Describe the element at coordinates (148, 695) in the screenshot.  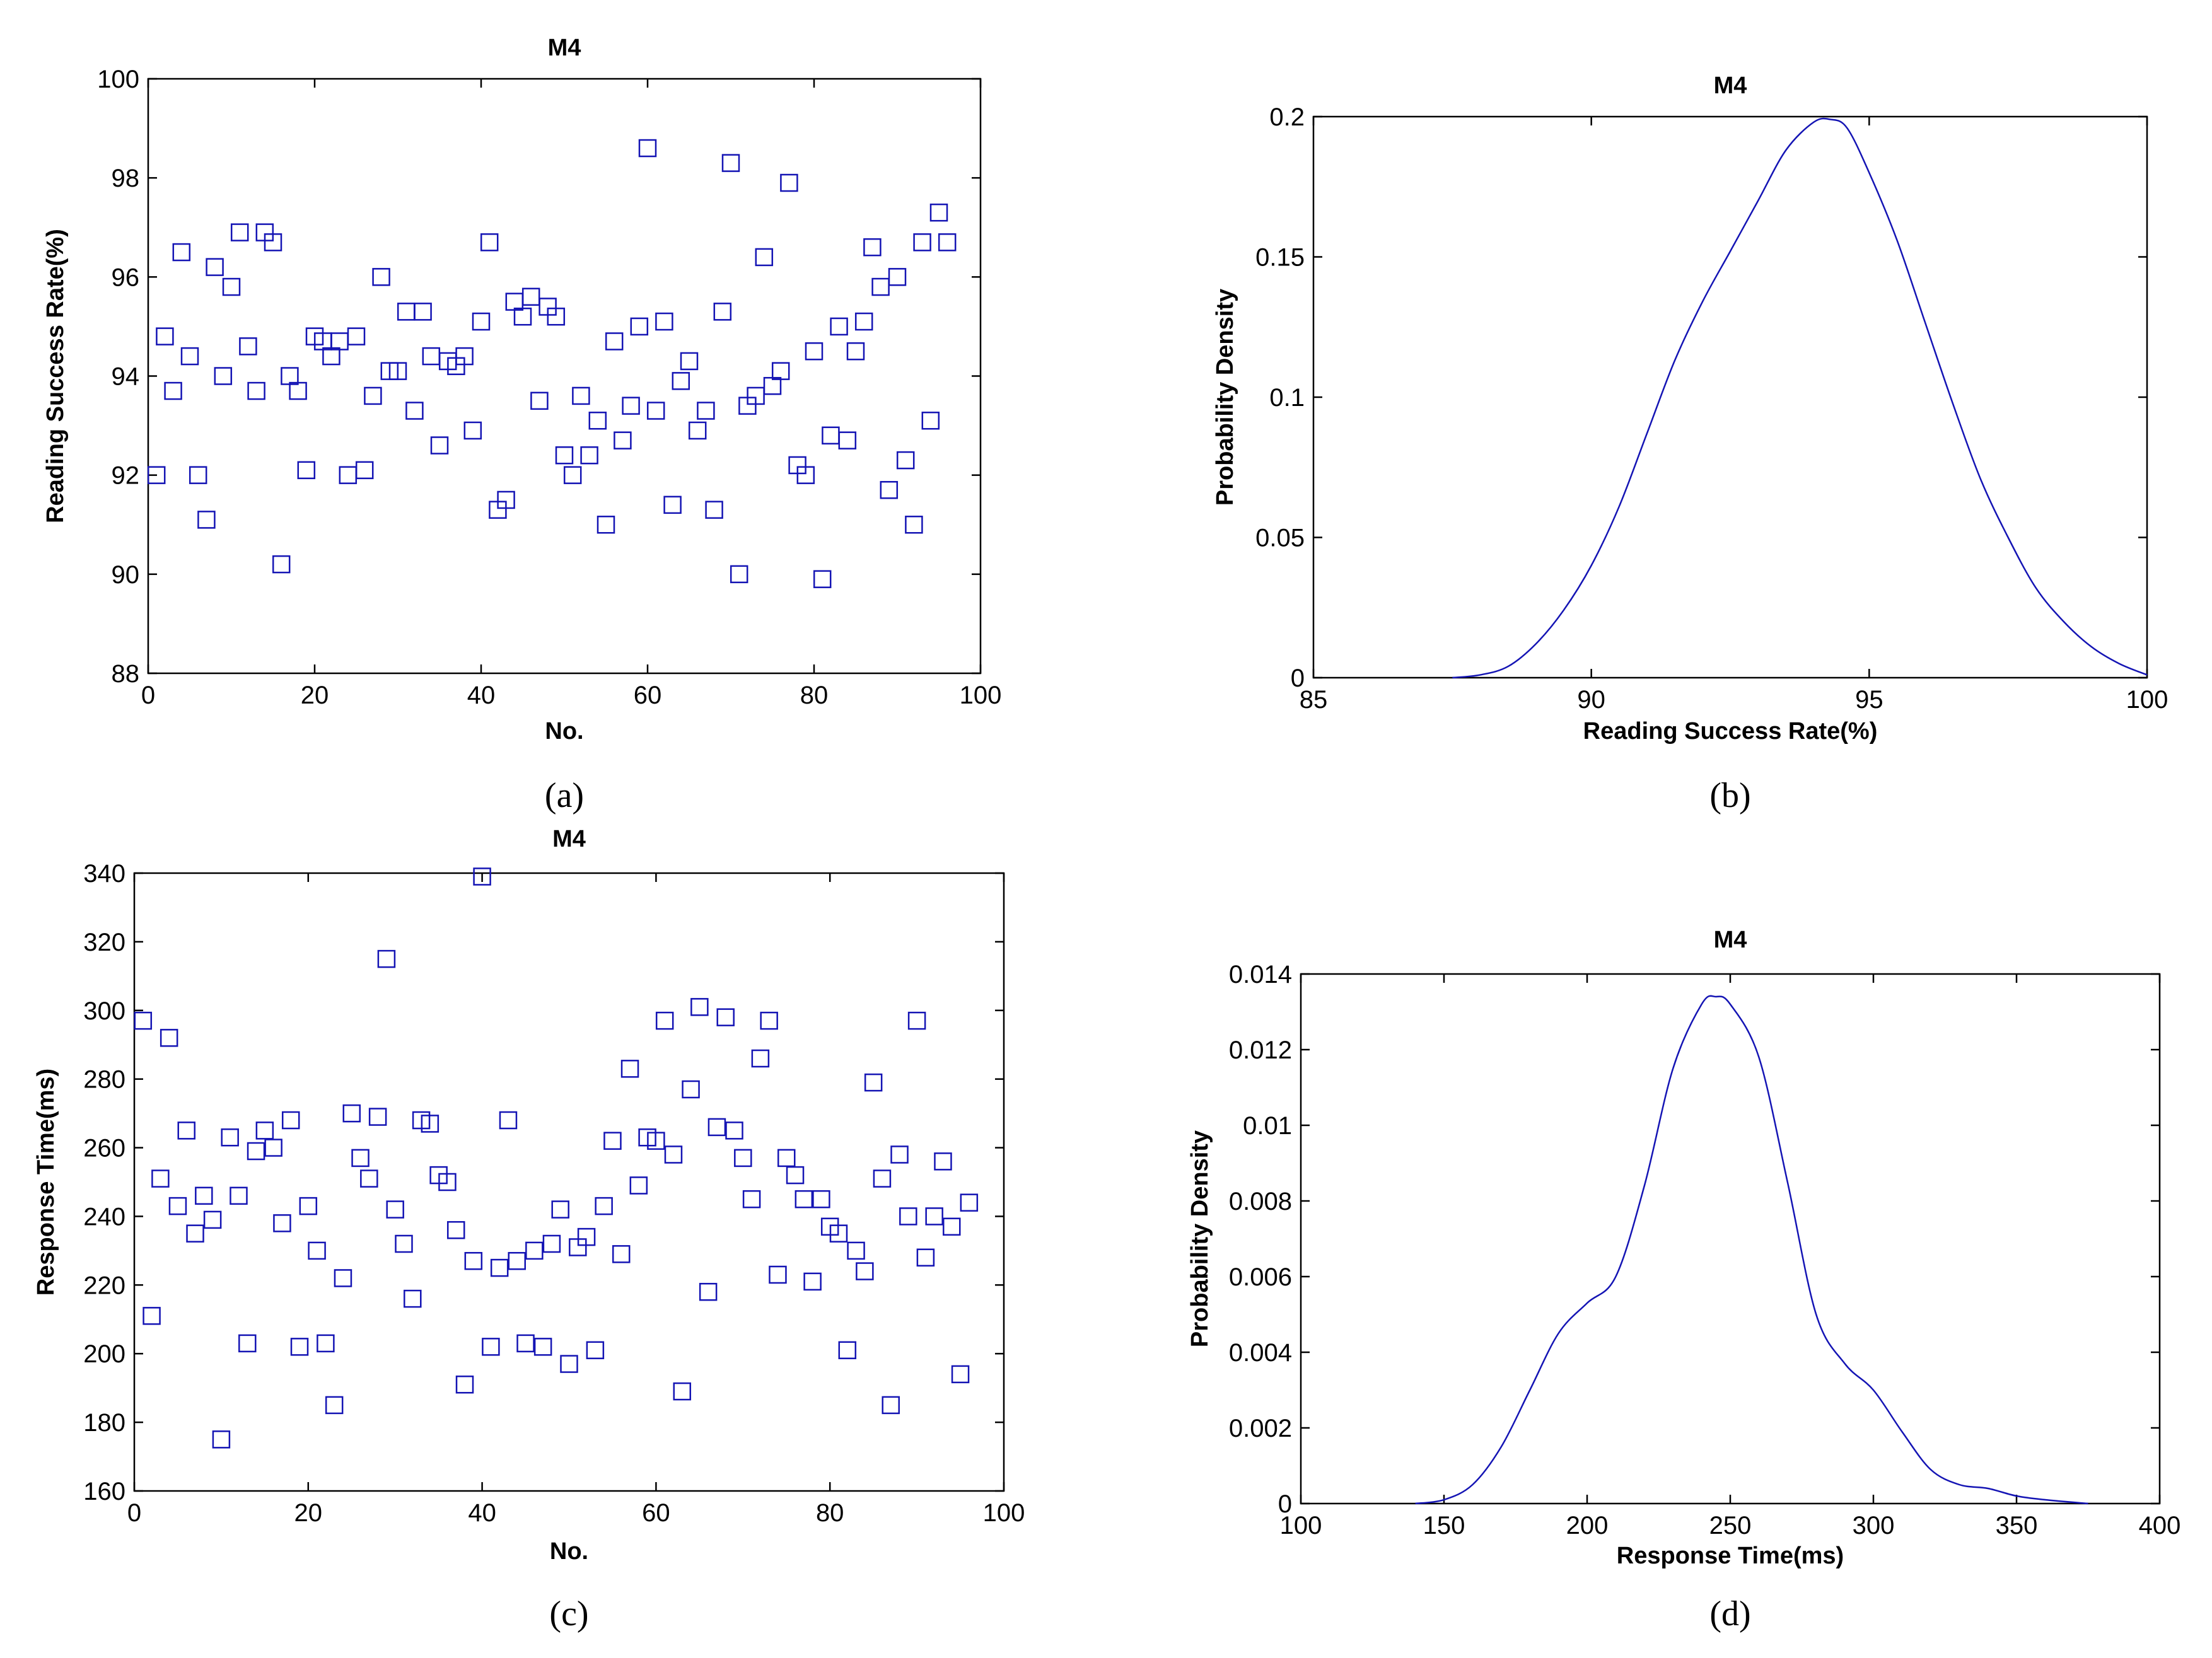
I see `x-tick-label: 0` at that location.